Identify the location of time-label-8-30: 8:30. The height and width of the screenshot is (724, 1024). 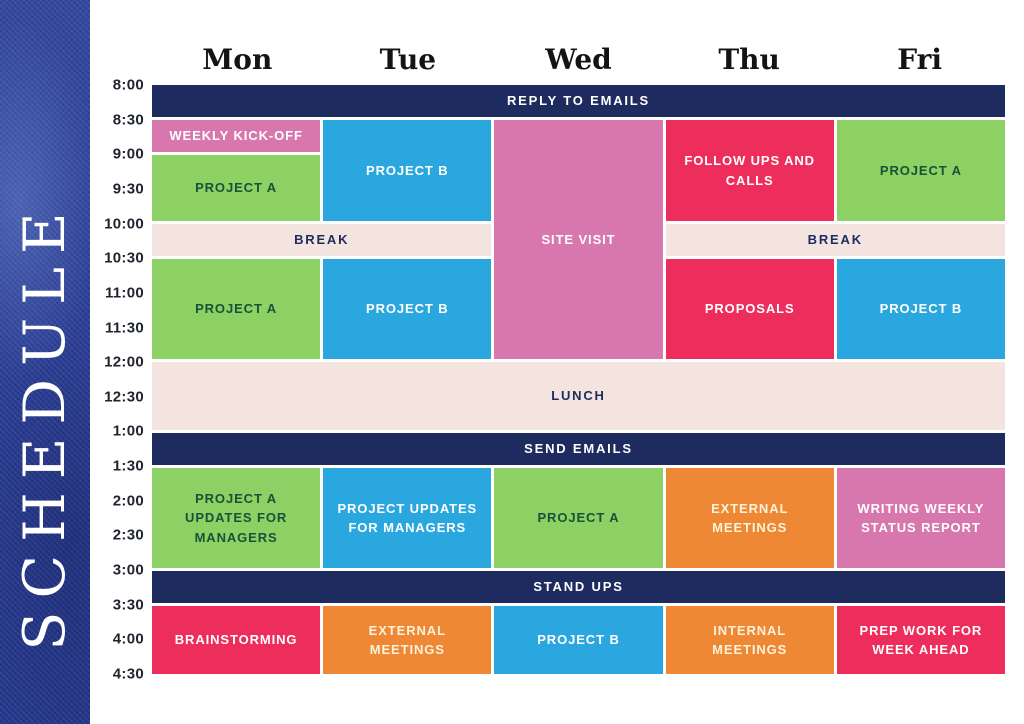
(128, 120).